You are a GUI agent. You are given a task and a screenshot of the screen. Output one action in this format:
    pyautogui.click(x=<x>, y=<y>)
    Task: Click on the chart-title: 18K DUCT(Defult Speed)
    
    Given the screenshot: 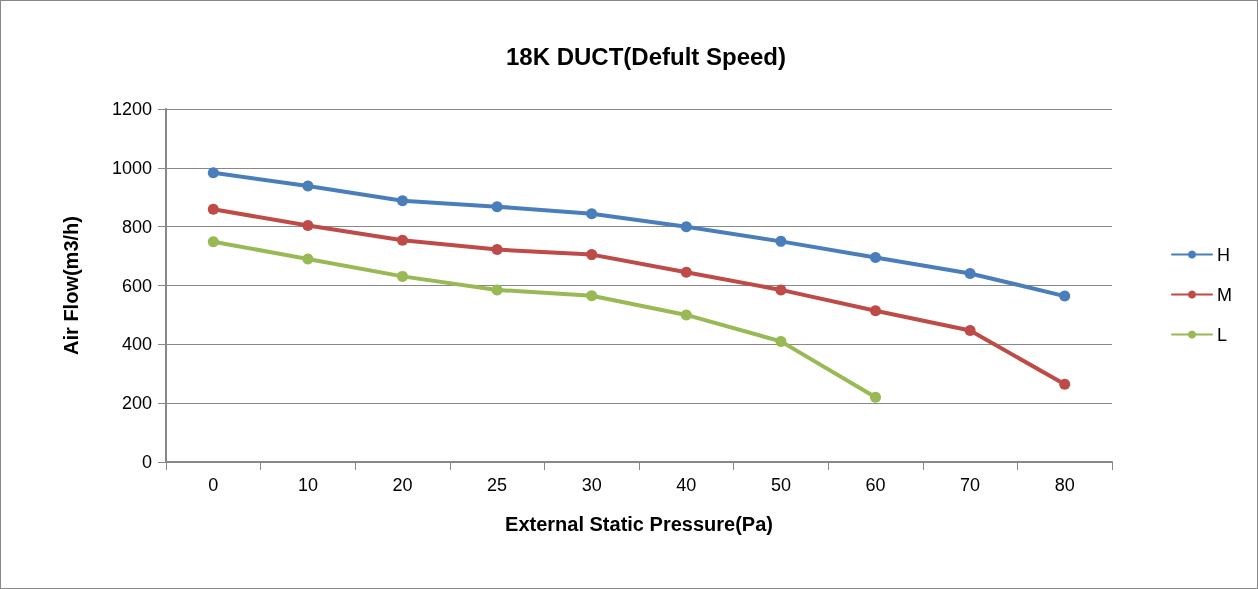 What is the action you would take?
    pyautogui.click(x=646, y=56)
    